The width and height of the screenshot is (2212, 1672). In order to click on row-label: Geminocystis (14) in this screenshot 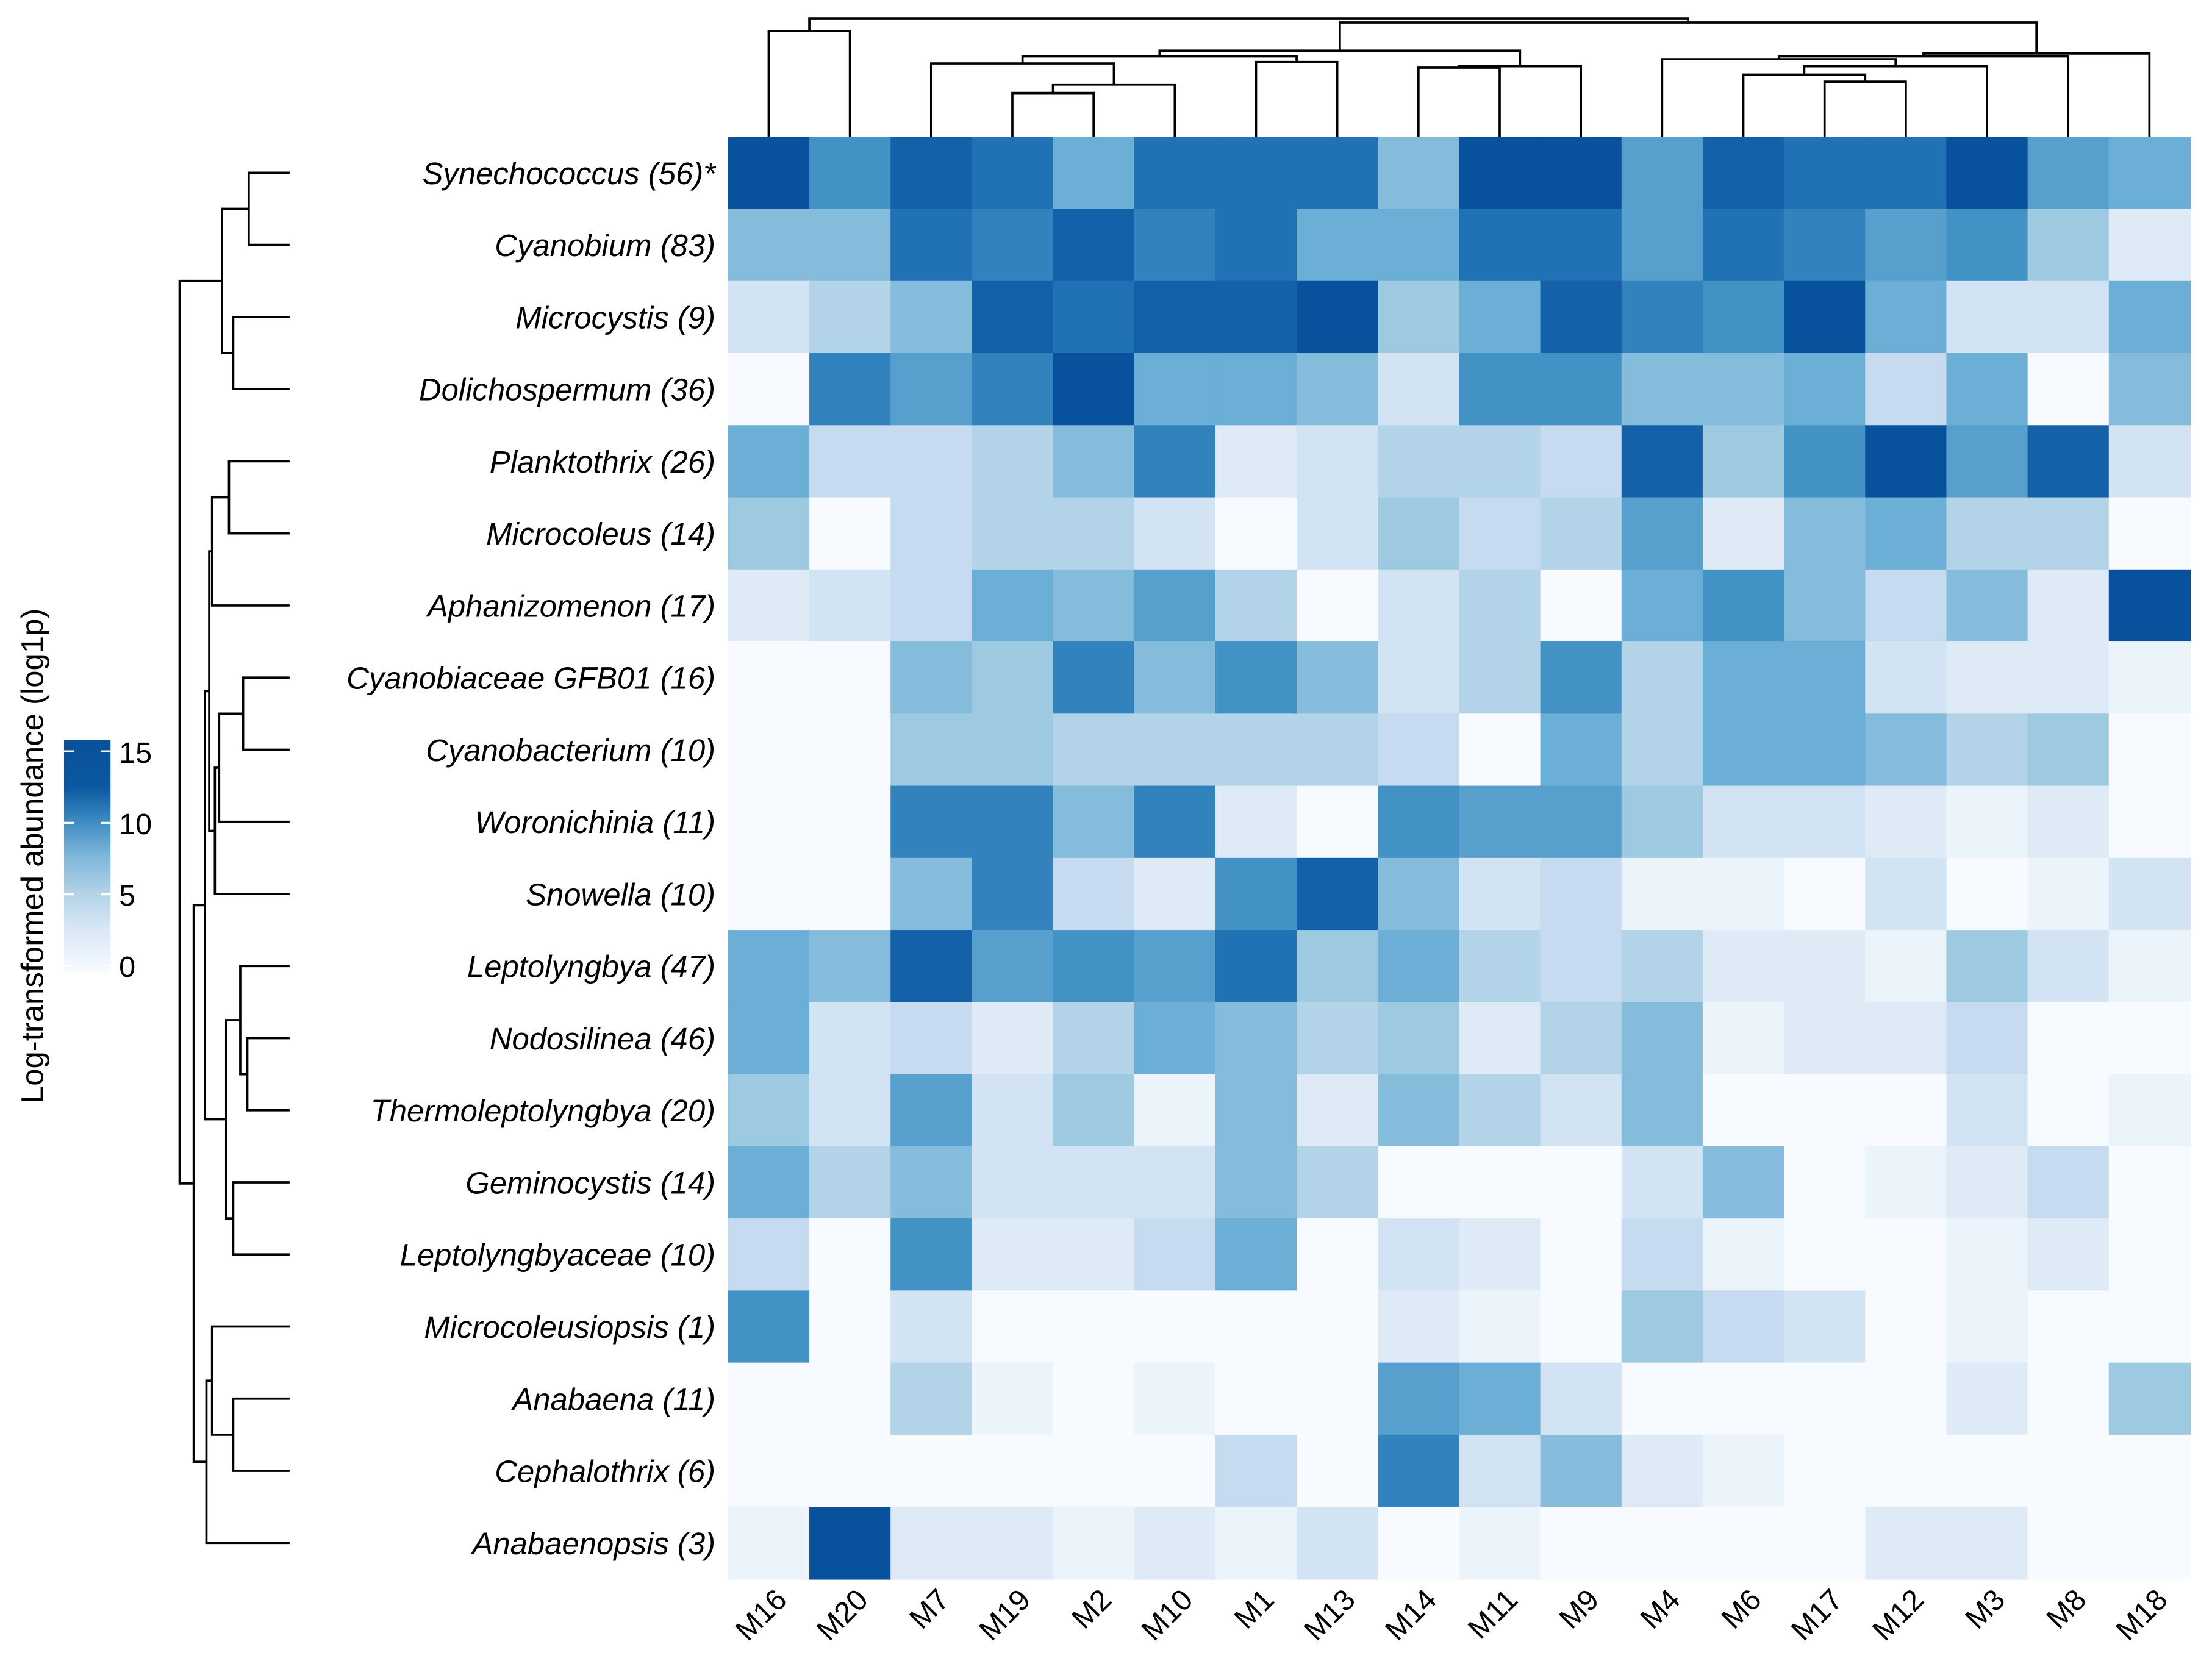, I will do `click(590, 1182)`.